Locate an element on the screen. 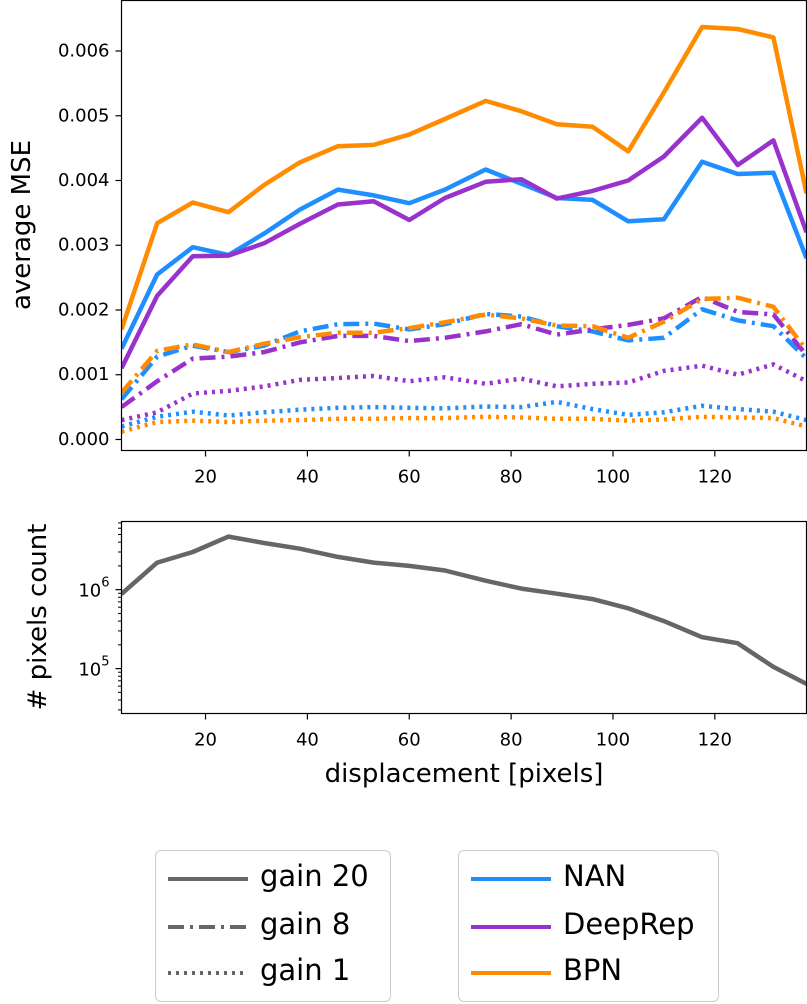 The image size is (807, 1004). legend-line-bpn is located at coordinates (511, 973).